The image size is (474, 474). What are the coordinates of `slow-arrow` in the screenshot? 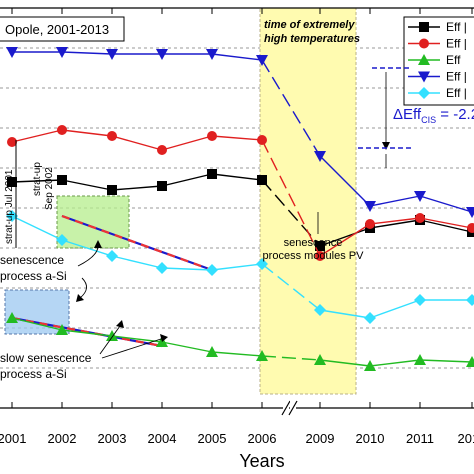 It's located at (133, 348).